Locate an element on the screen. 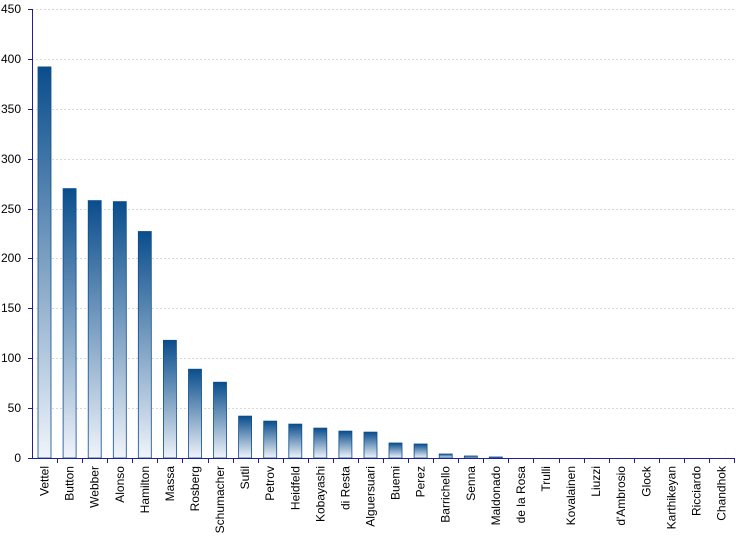 This screenshot has height=541, width=736. x-tick-label-kovalainen: Kovalainen is located at coordinates (571, 495).